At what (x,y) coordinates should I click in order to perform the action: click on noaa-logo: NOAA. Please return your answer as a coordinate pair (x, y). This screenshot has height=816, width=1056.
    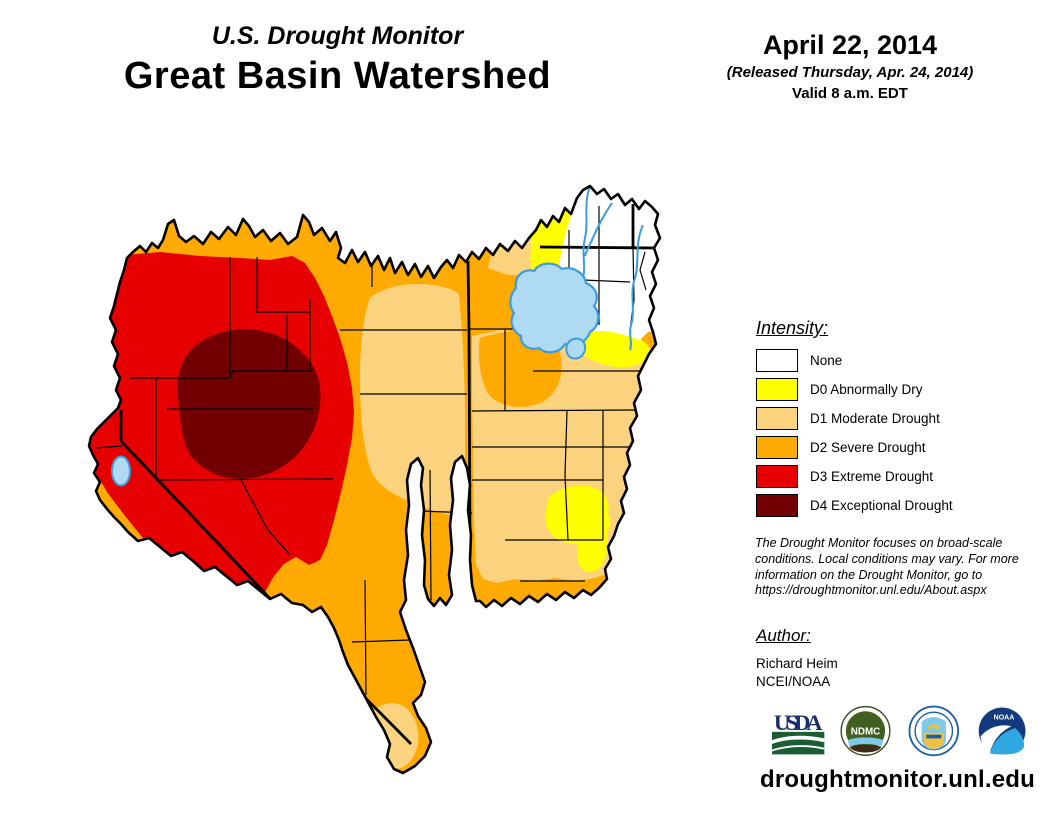
    Looking at the image, I should click on (1002, 731).